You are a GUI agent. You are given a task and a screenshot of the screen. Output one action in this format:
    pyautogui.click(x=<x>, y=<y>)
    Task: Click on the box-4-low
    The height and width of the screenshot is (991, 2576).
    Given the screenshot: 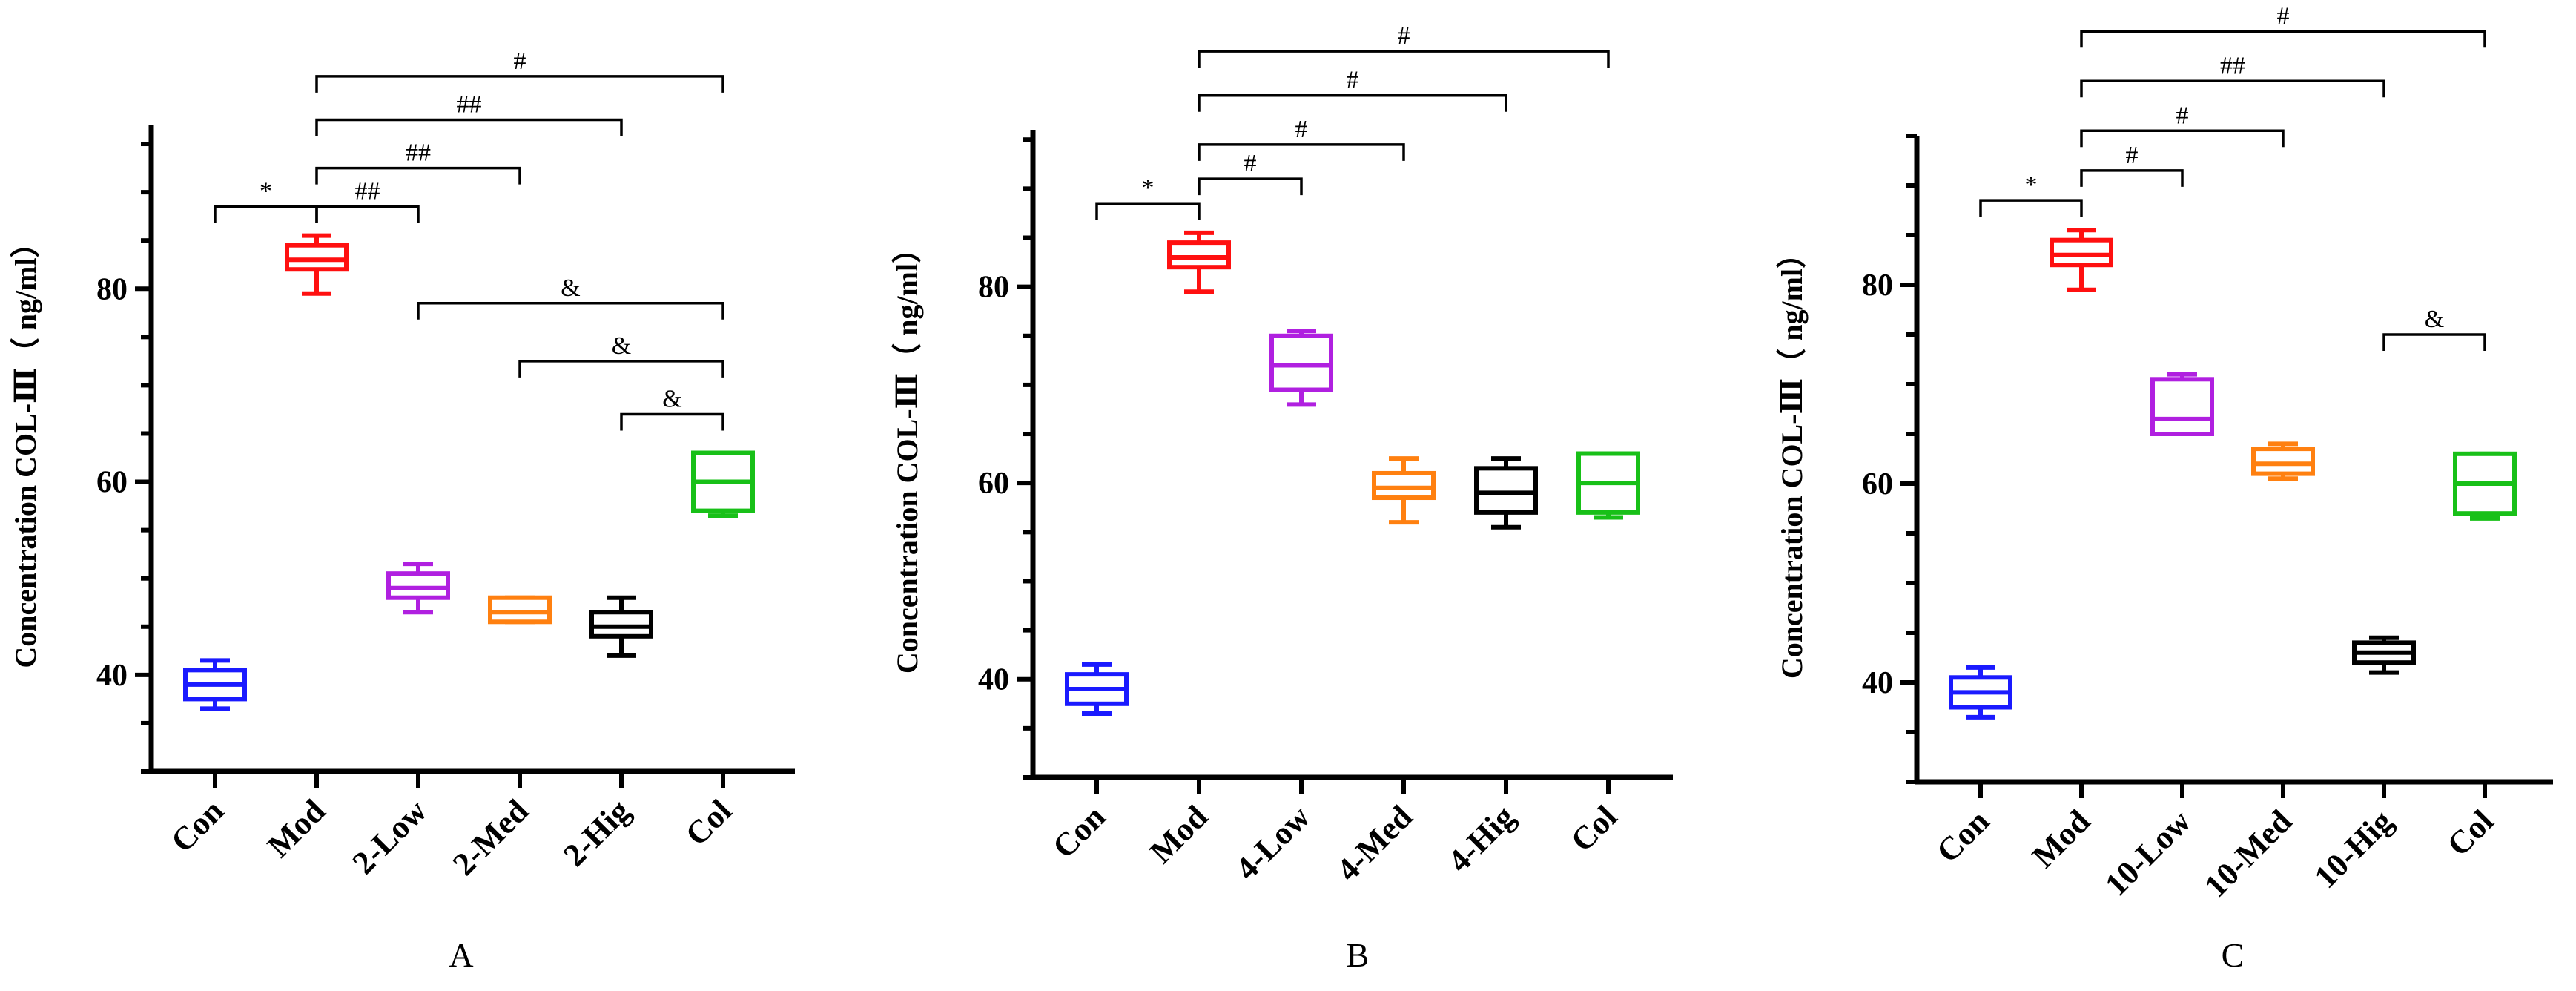 What is the action you would take?
    pyautogui.click(x=1301, y=368)
    